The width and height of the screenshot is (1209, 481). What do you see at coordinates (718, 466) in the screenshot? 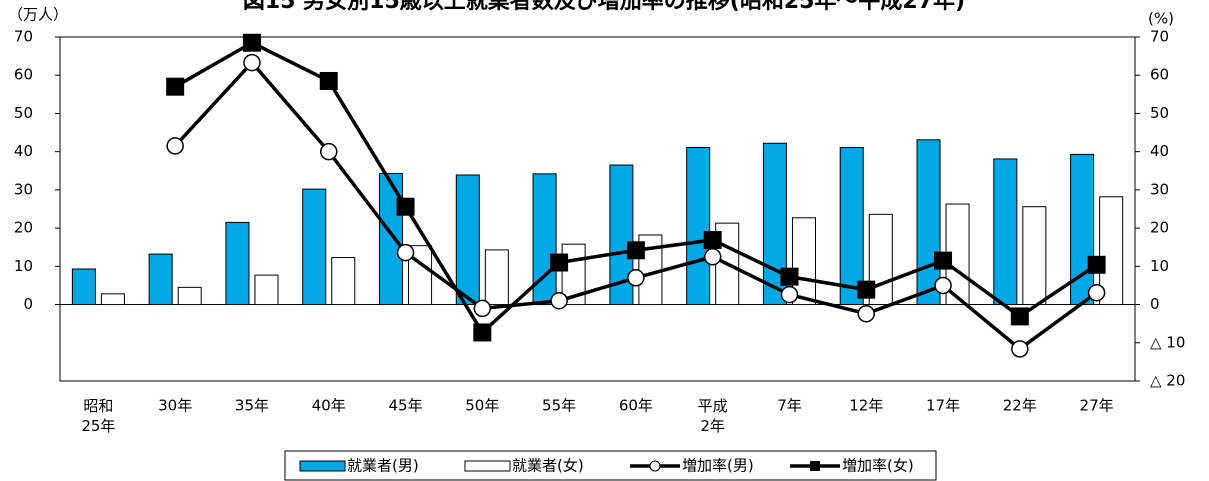
I see `legend-label: 増加率(男)` at bounding box center [718, 466].